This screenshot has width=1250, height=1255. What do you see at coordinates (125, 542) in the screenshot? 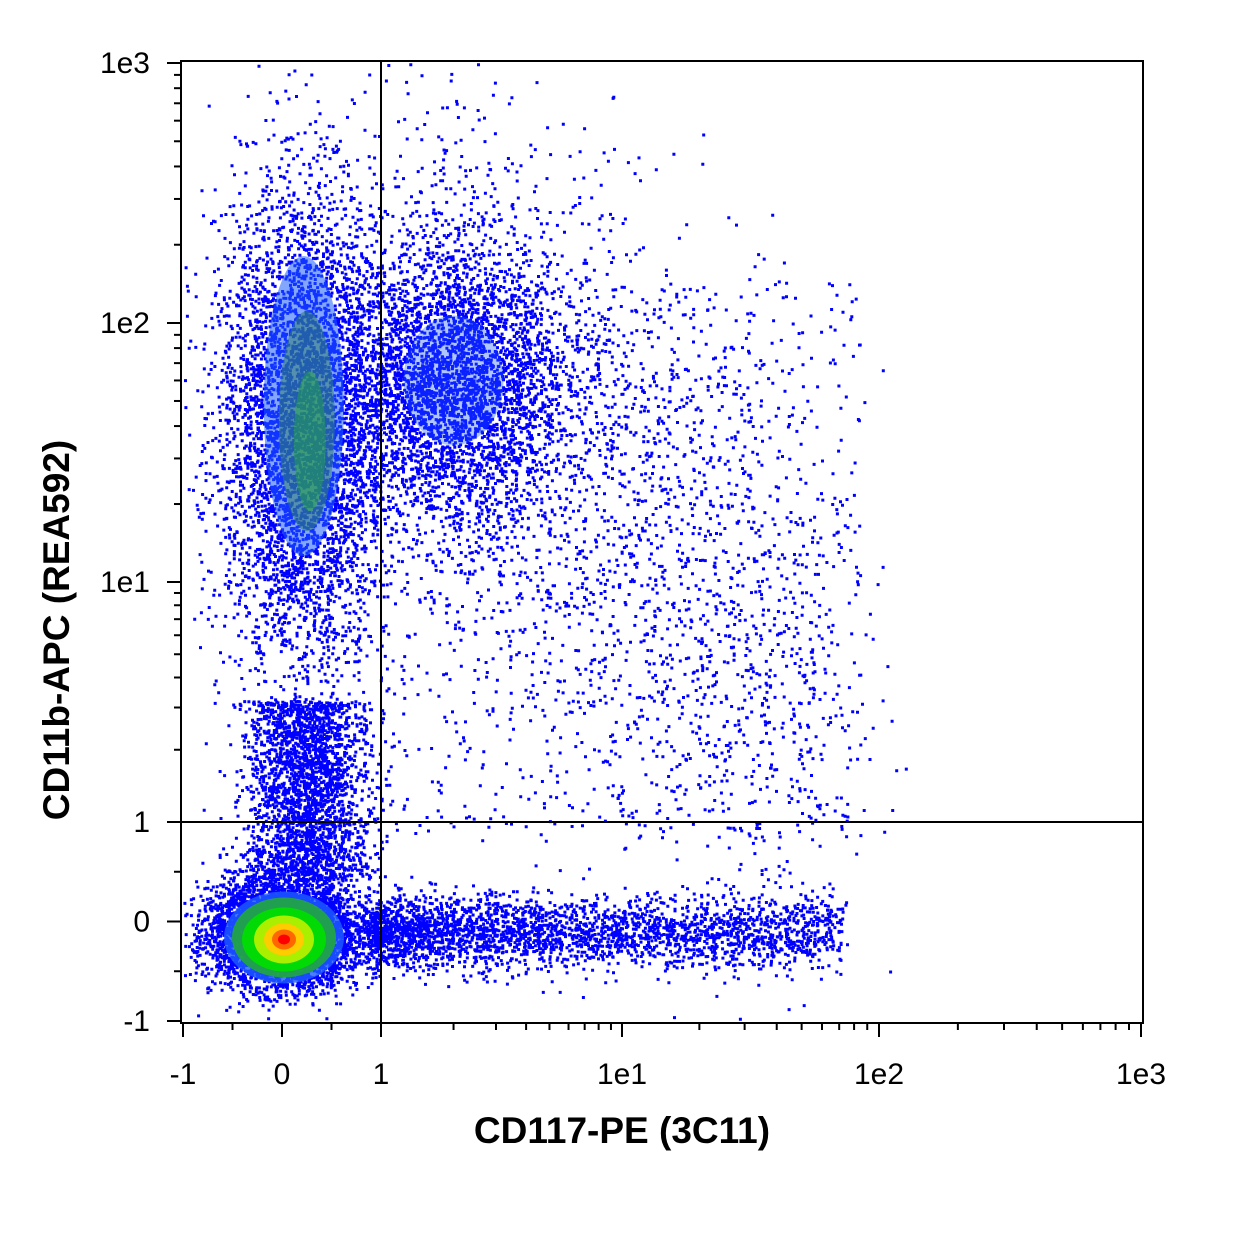
I see `y-tick-labels: -1 0 1 1e1 1e2 1e3` at bounding box center [125, 542].